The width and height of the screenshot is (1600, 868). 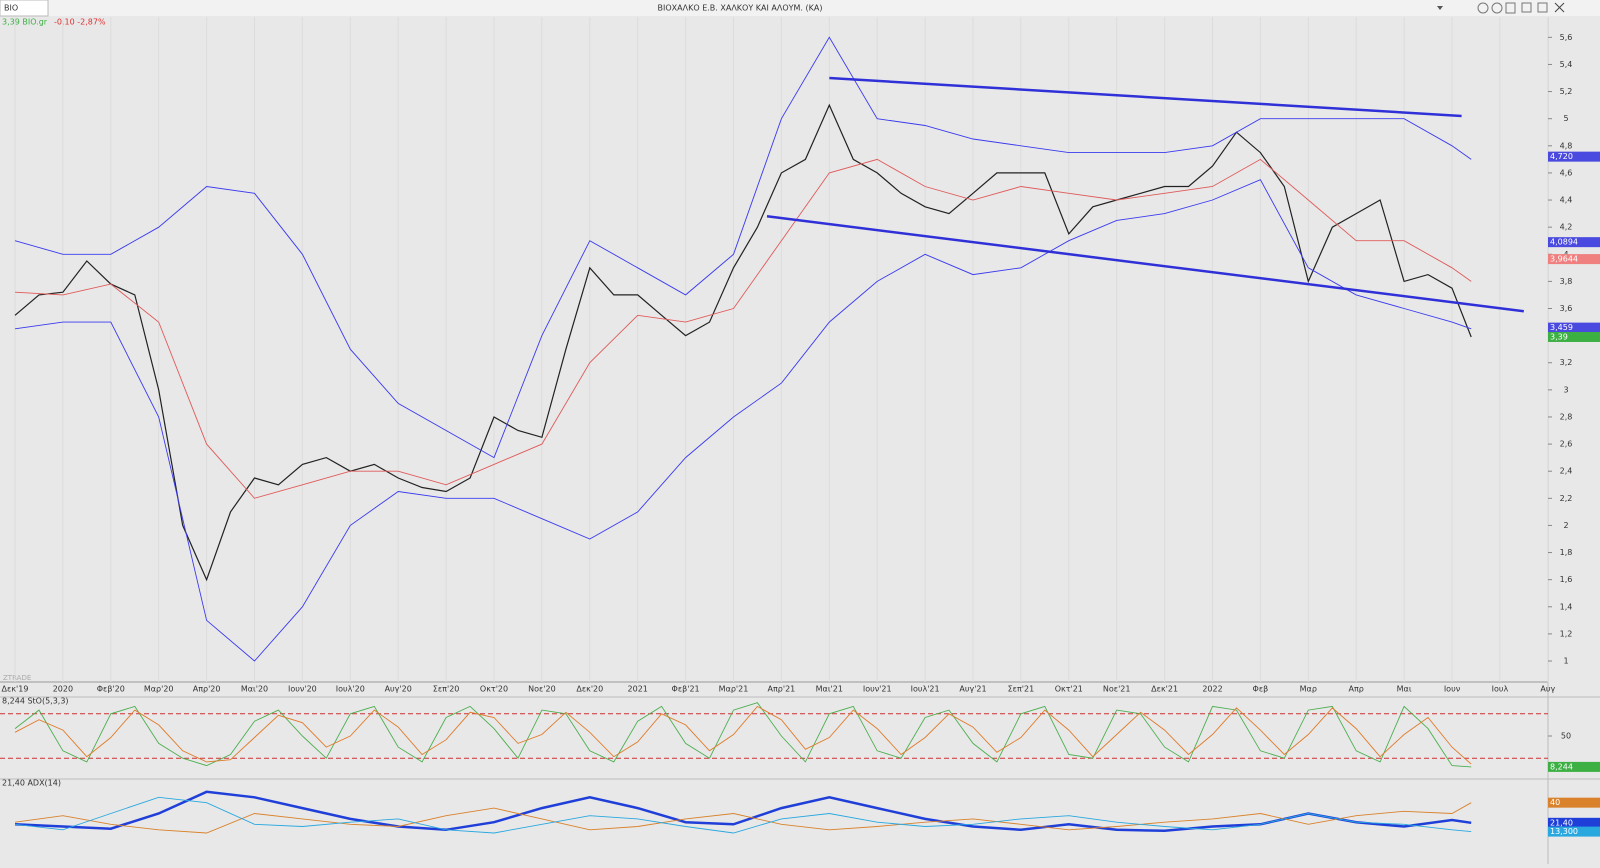 I want to click on price-label: 4,720, so click(x=1561, y=156).